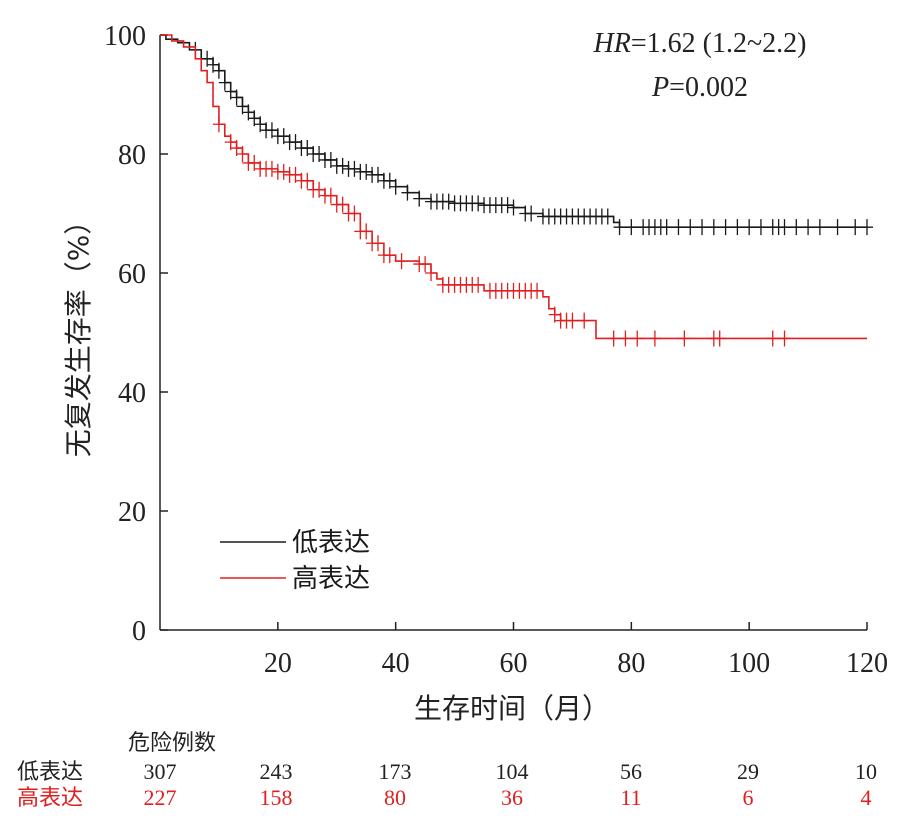 Image resolution: width=923 pixels, height=837 pixels. I want to click on legend-label-low: 低表达, so click(331, 543).